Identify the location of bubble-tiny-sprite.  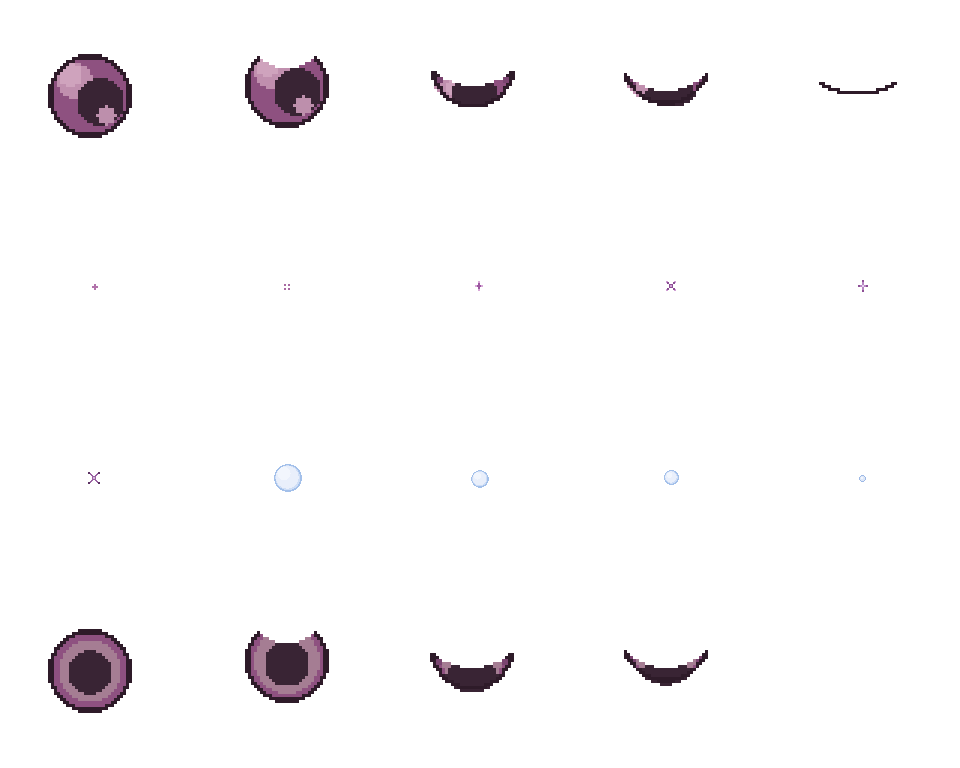
(862, 478).